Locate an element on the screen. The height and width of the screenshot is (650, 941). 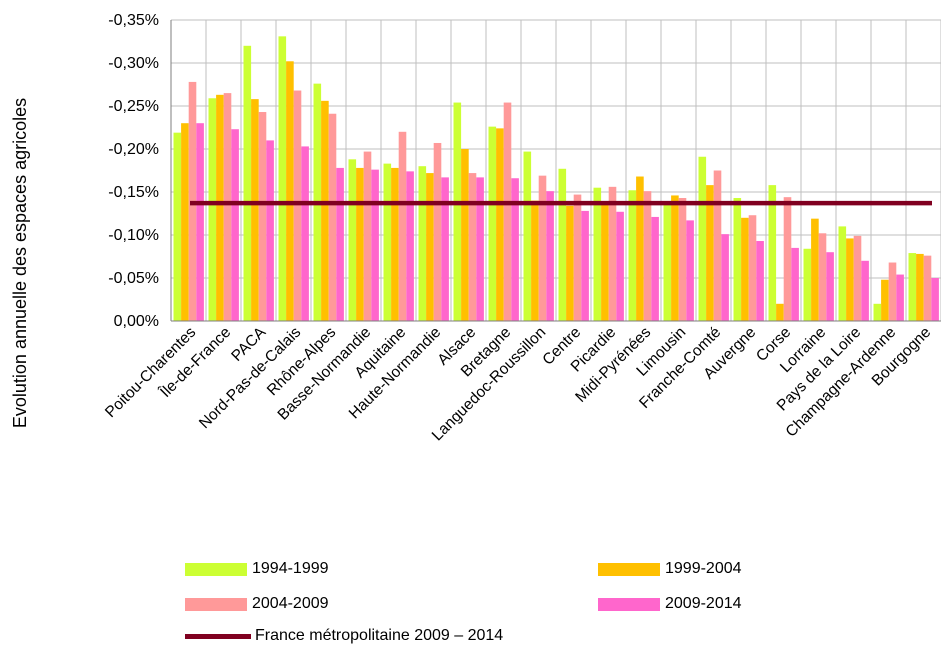
bar-1999-2004-Alsace is located at coordinates (465, 235).